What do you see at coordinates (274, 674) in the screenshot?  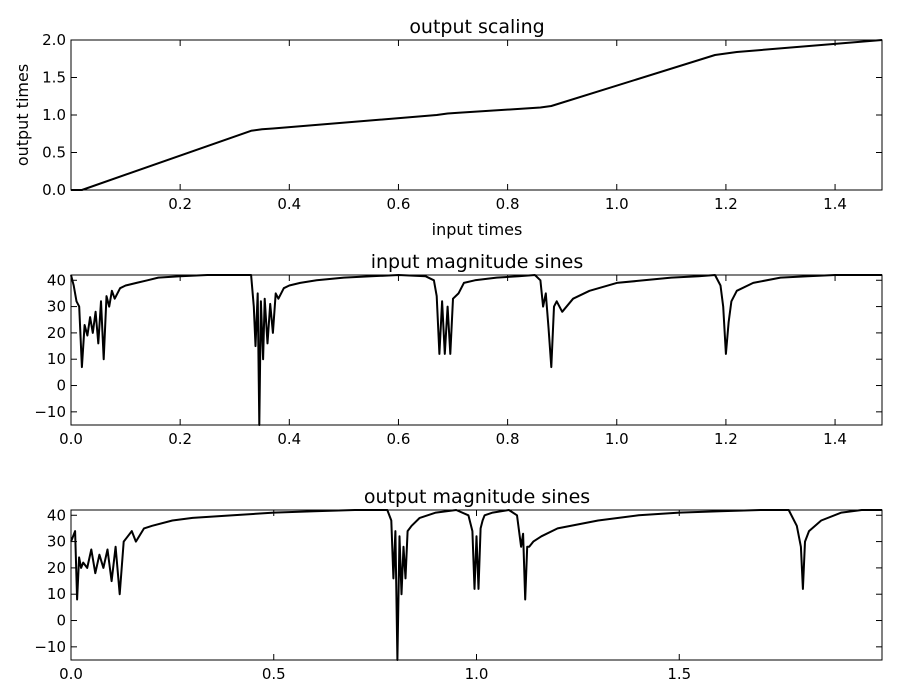 I see `x-tick-label: 0.5` at bounding box center [274, 674].